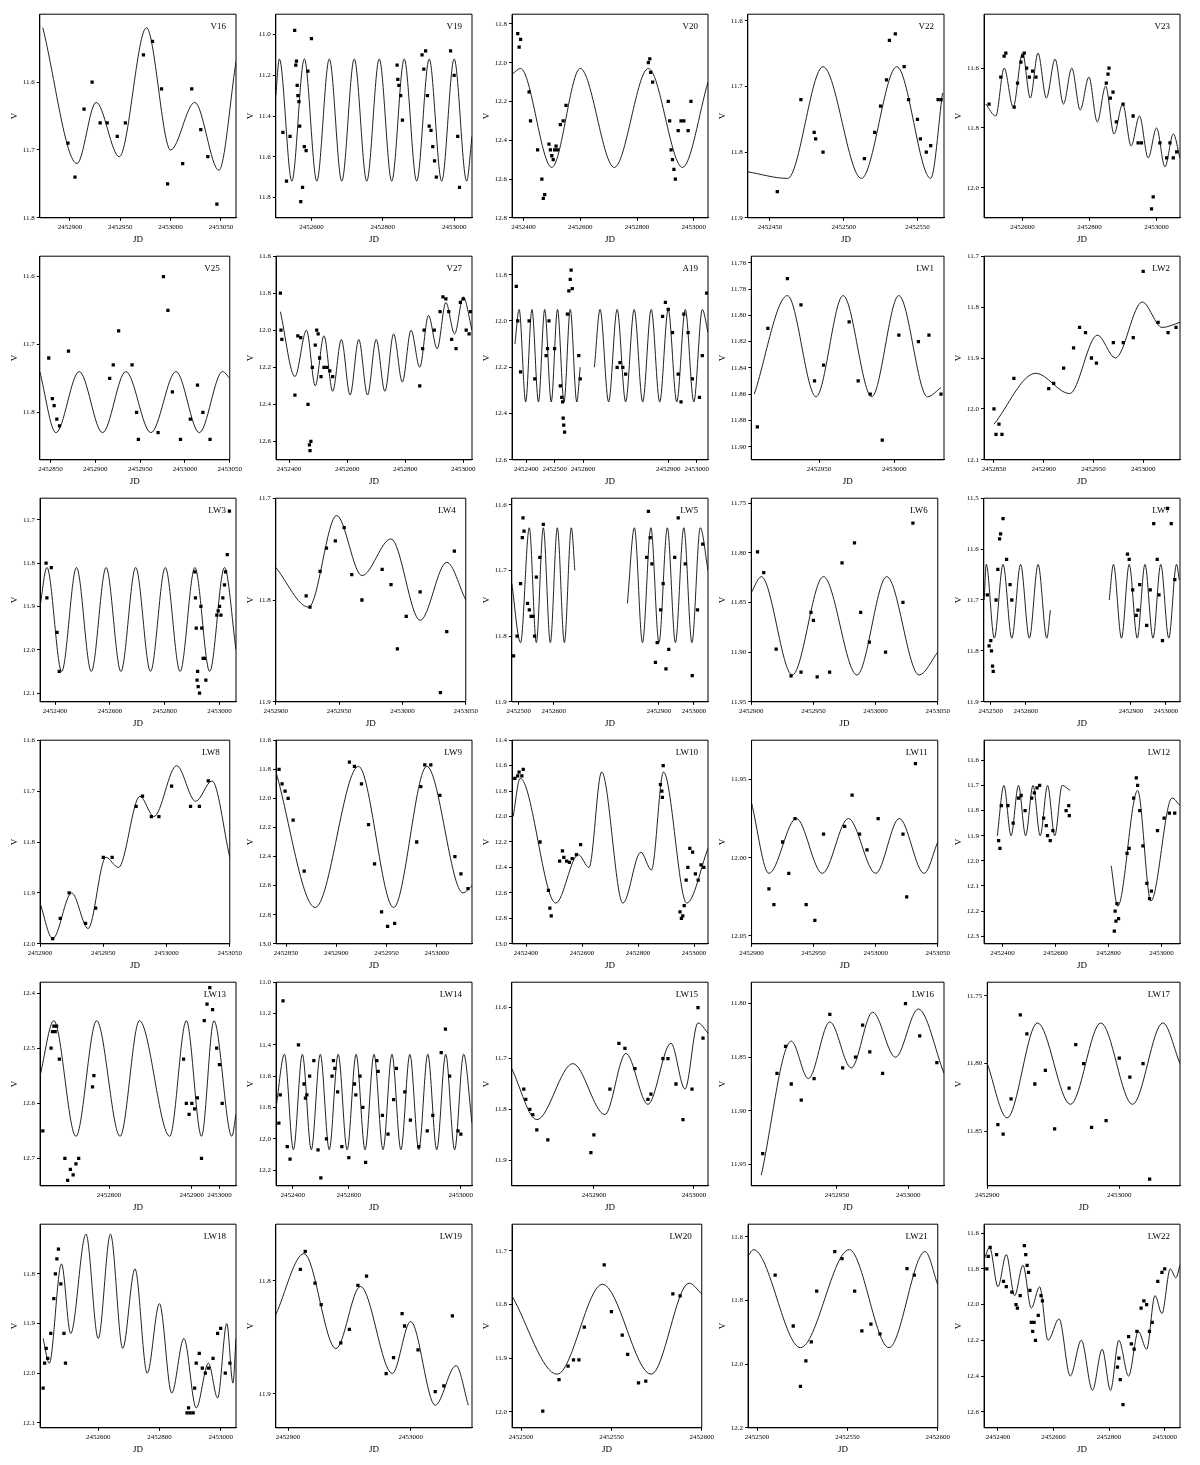  Describe the element at coordinates (925, 268) in the screenshot. I see `text: LW1` at that location.